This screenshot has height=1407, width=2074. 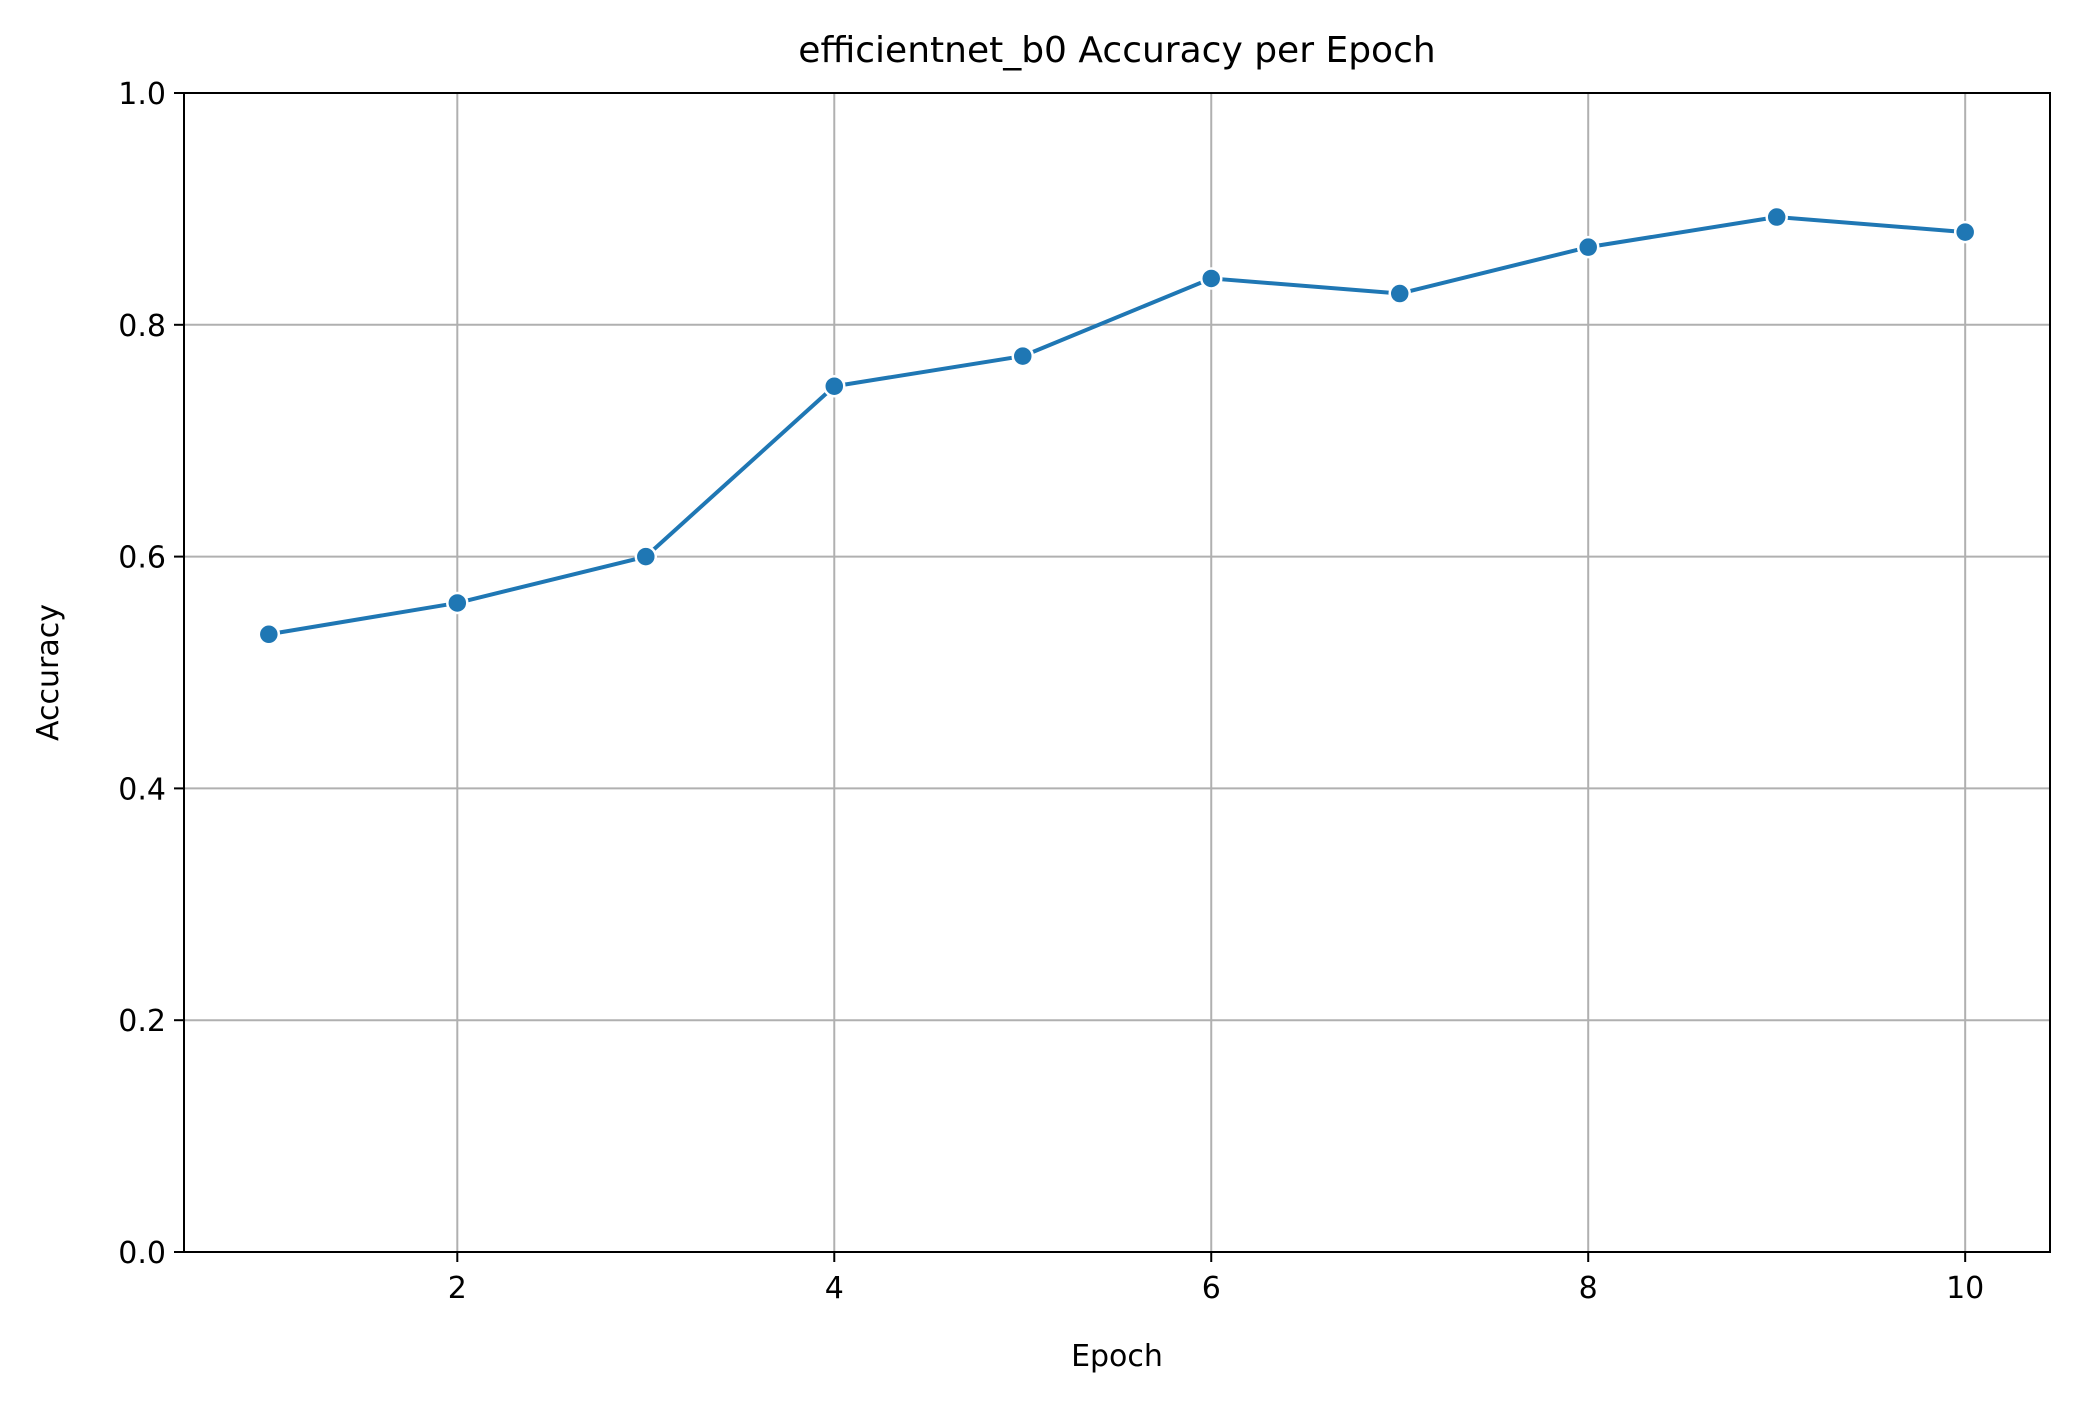 What do you see at coordinates (142, 1021) in the screenshot?
I see `y-tick-label: 0.2` at bounding box center [142, 1021].